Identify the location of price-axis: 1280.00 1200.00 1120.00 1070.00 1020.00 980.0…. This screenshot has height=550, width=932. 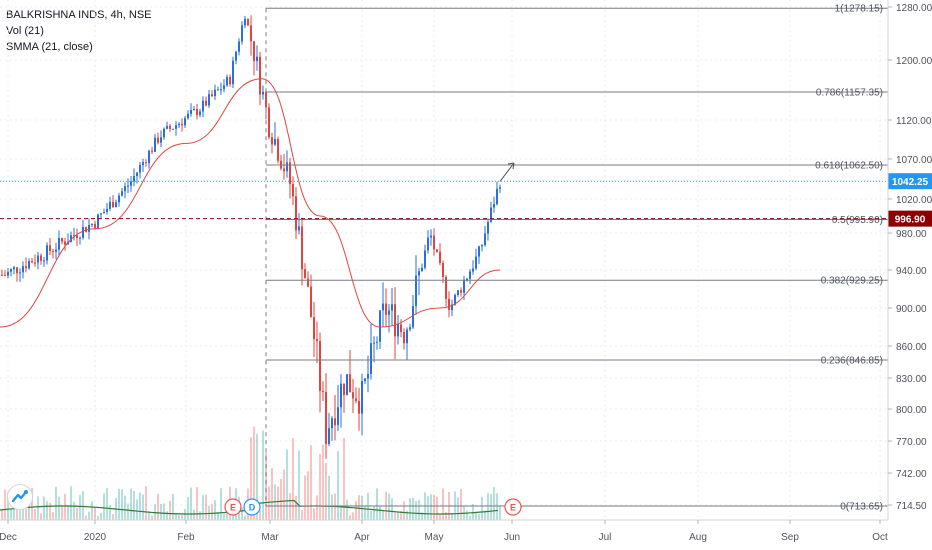
(909, 260).